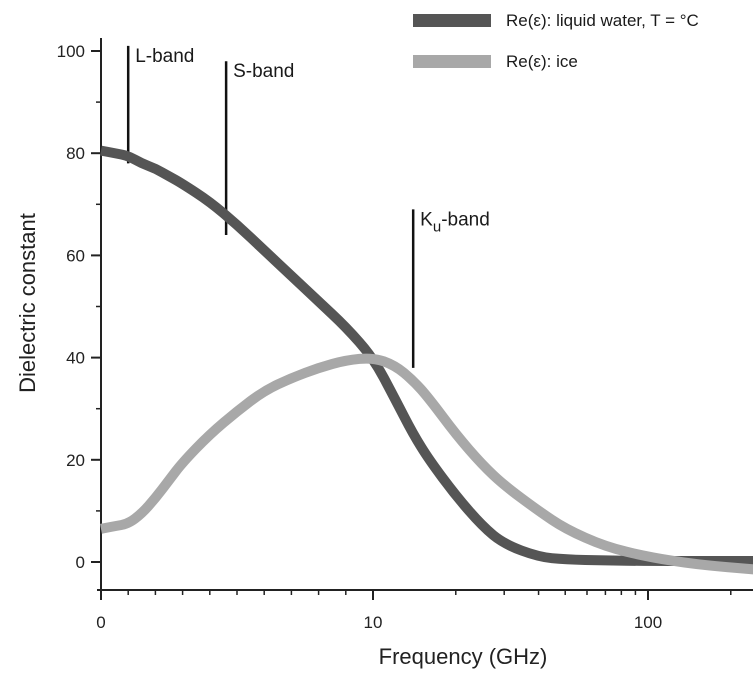 This screenshot has width=753, height=673. Describe the element at coordinates (75, 358) in the screenshot. I see `y-tick-label: 40` at that location.